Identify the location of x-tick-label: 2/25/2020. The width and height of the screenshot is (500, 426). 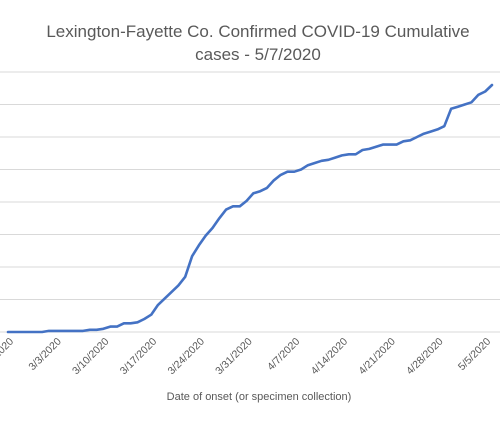
(8, 357).